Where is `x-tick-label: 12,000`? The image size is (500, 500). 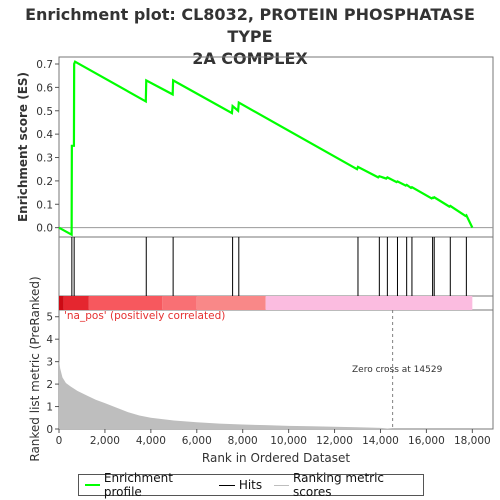 x-tick-label: 12,000 is located at coordinates (334, 441).